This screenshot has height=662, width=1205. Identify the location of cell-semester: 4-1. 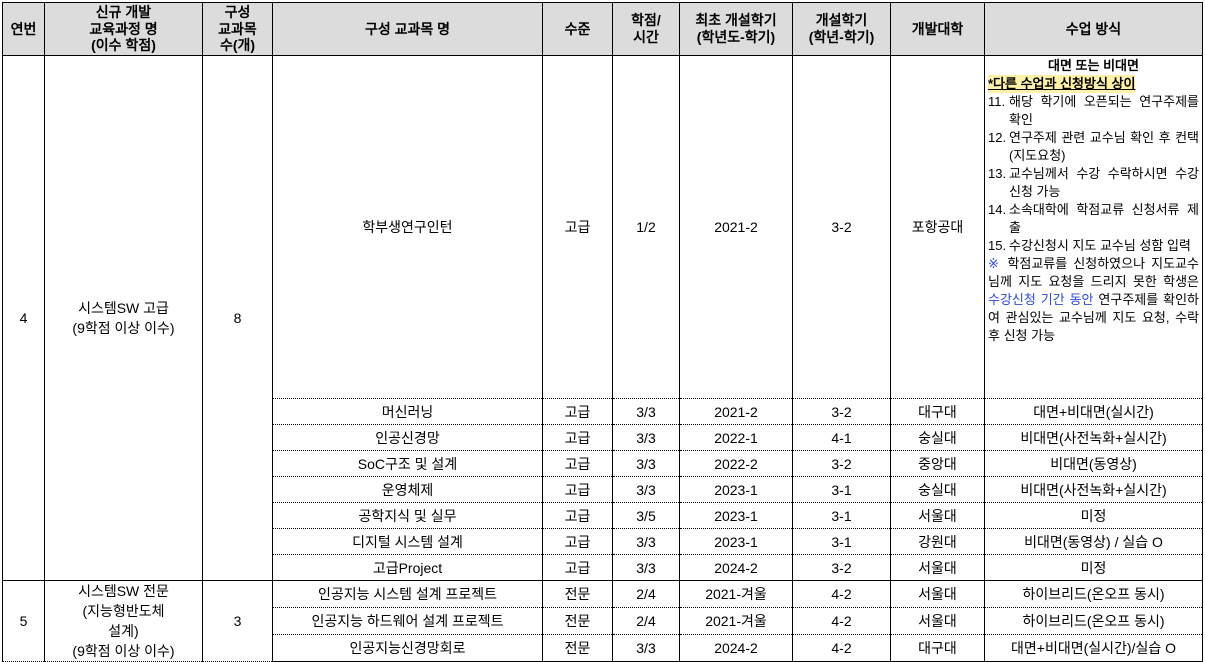
(841, 437).